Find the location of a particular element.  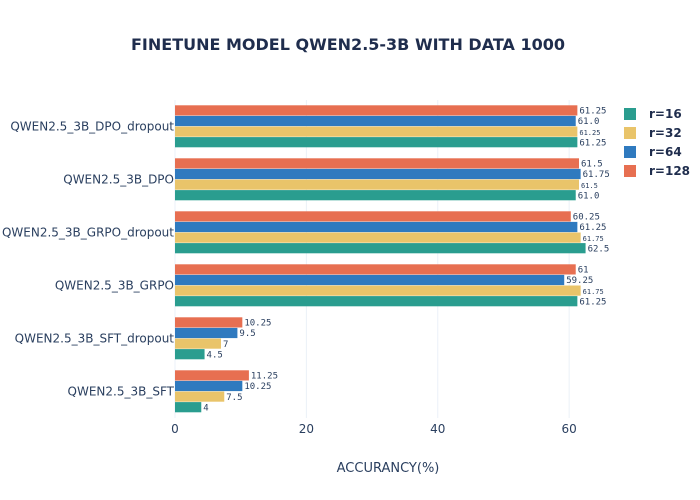

x-tick-label: 0 is located at coordinates (175, 429).